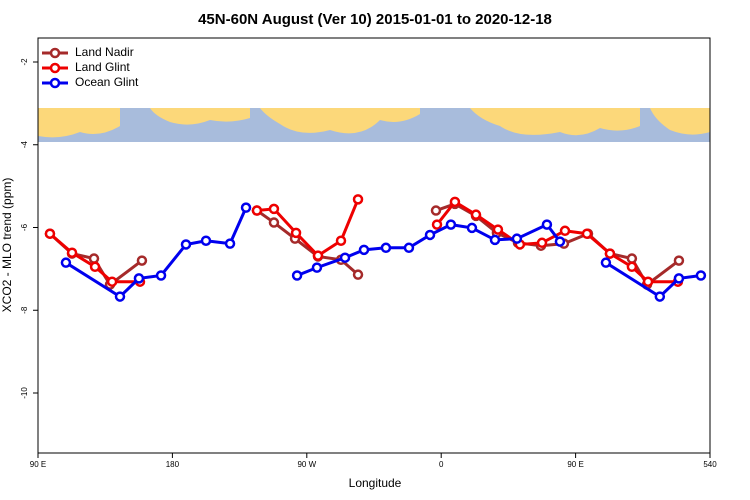 The width and height of the screenshot is (750, 500). What do you see at coordinates (7, 245) in the screenshot?
I see `y-axis-label: XCO2 - MLO trend (ppm)` at bounding box center [7, 245].